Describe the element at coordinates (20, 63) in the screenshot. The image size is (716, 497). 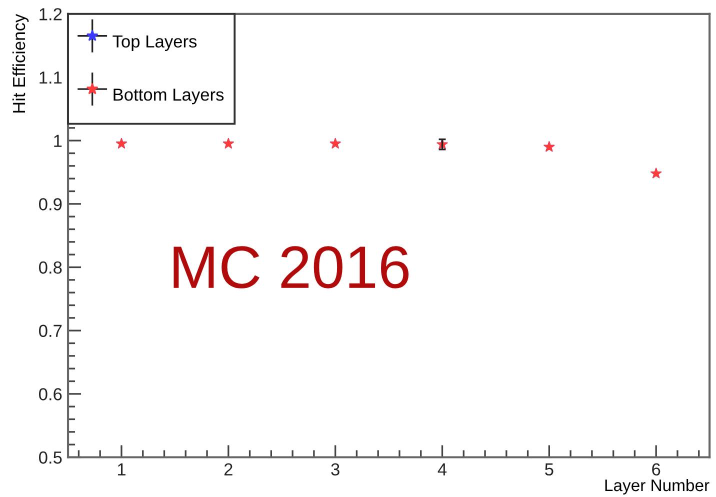
I see `y-axis-title: Hit Efficiency` at that location.